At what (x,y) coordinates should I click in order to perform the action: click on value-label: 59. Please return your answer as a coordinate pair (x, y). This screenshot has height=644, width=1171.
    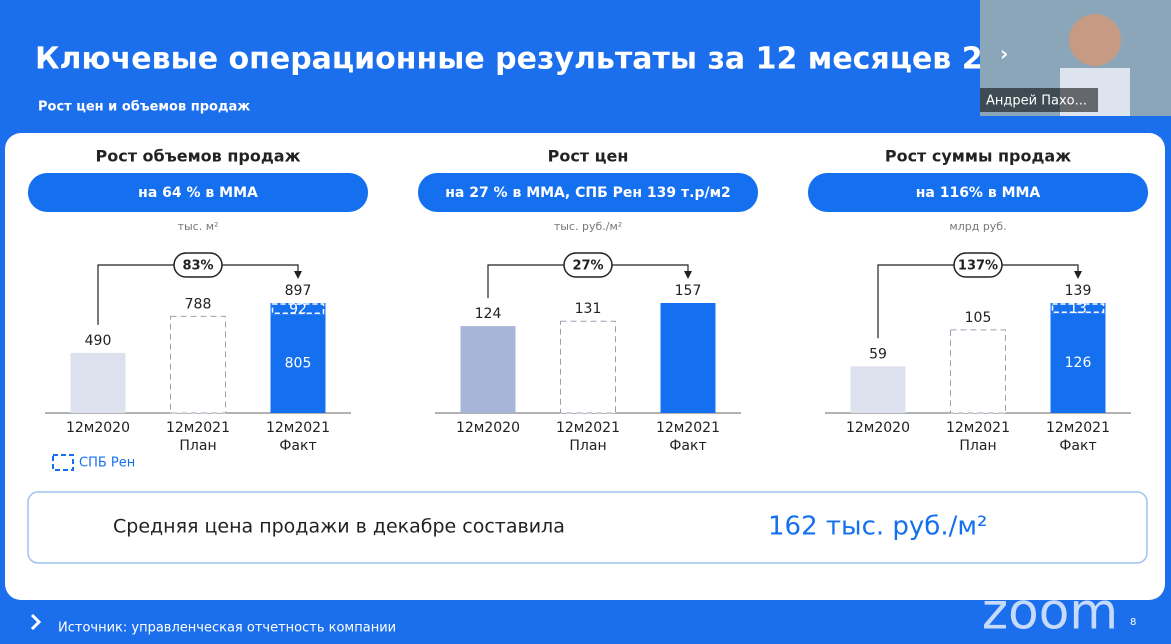
    Looking at the image, I should click on (878, 354).